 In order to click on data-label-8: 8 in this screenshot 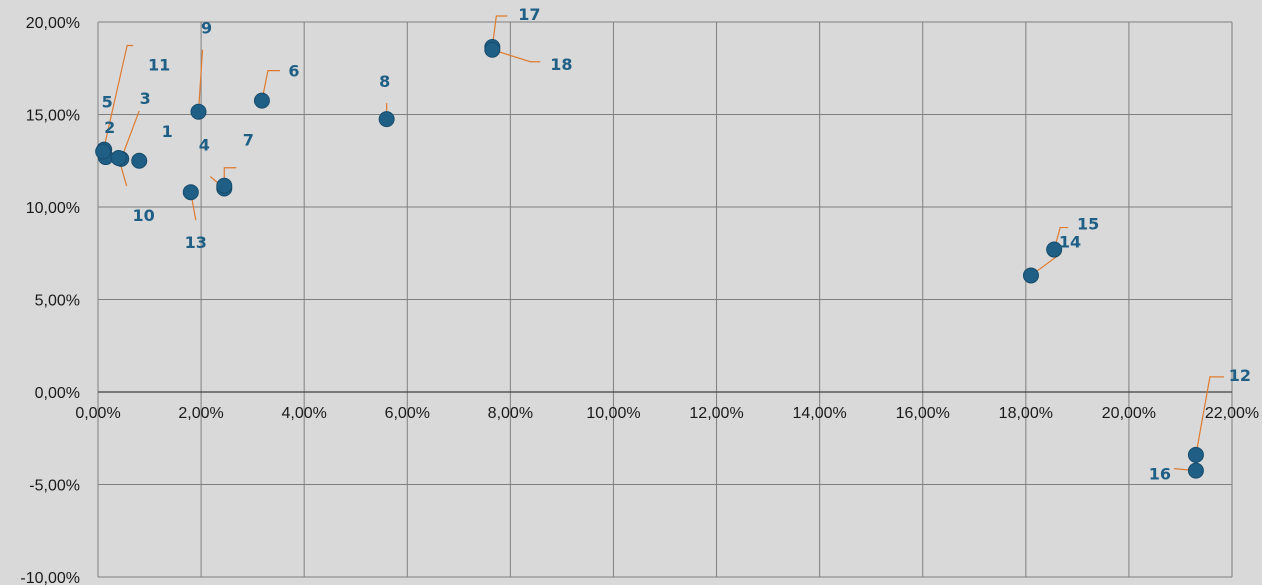, I will do `click(384, 81)`.